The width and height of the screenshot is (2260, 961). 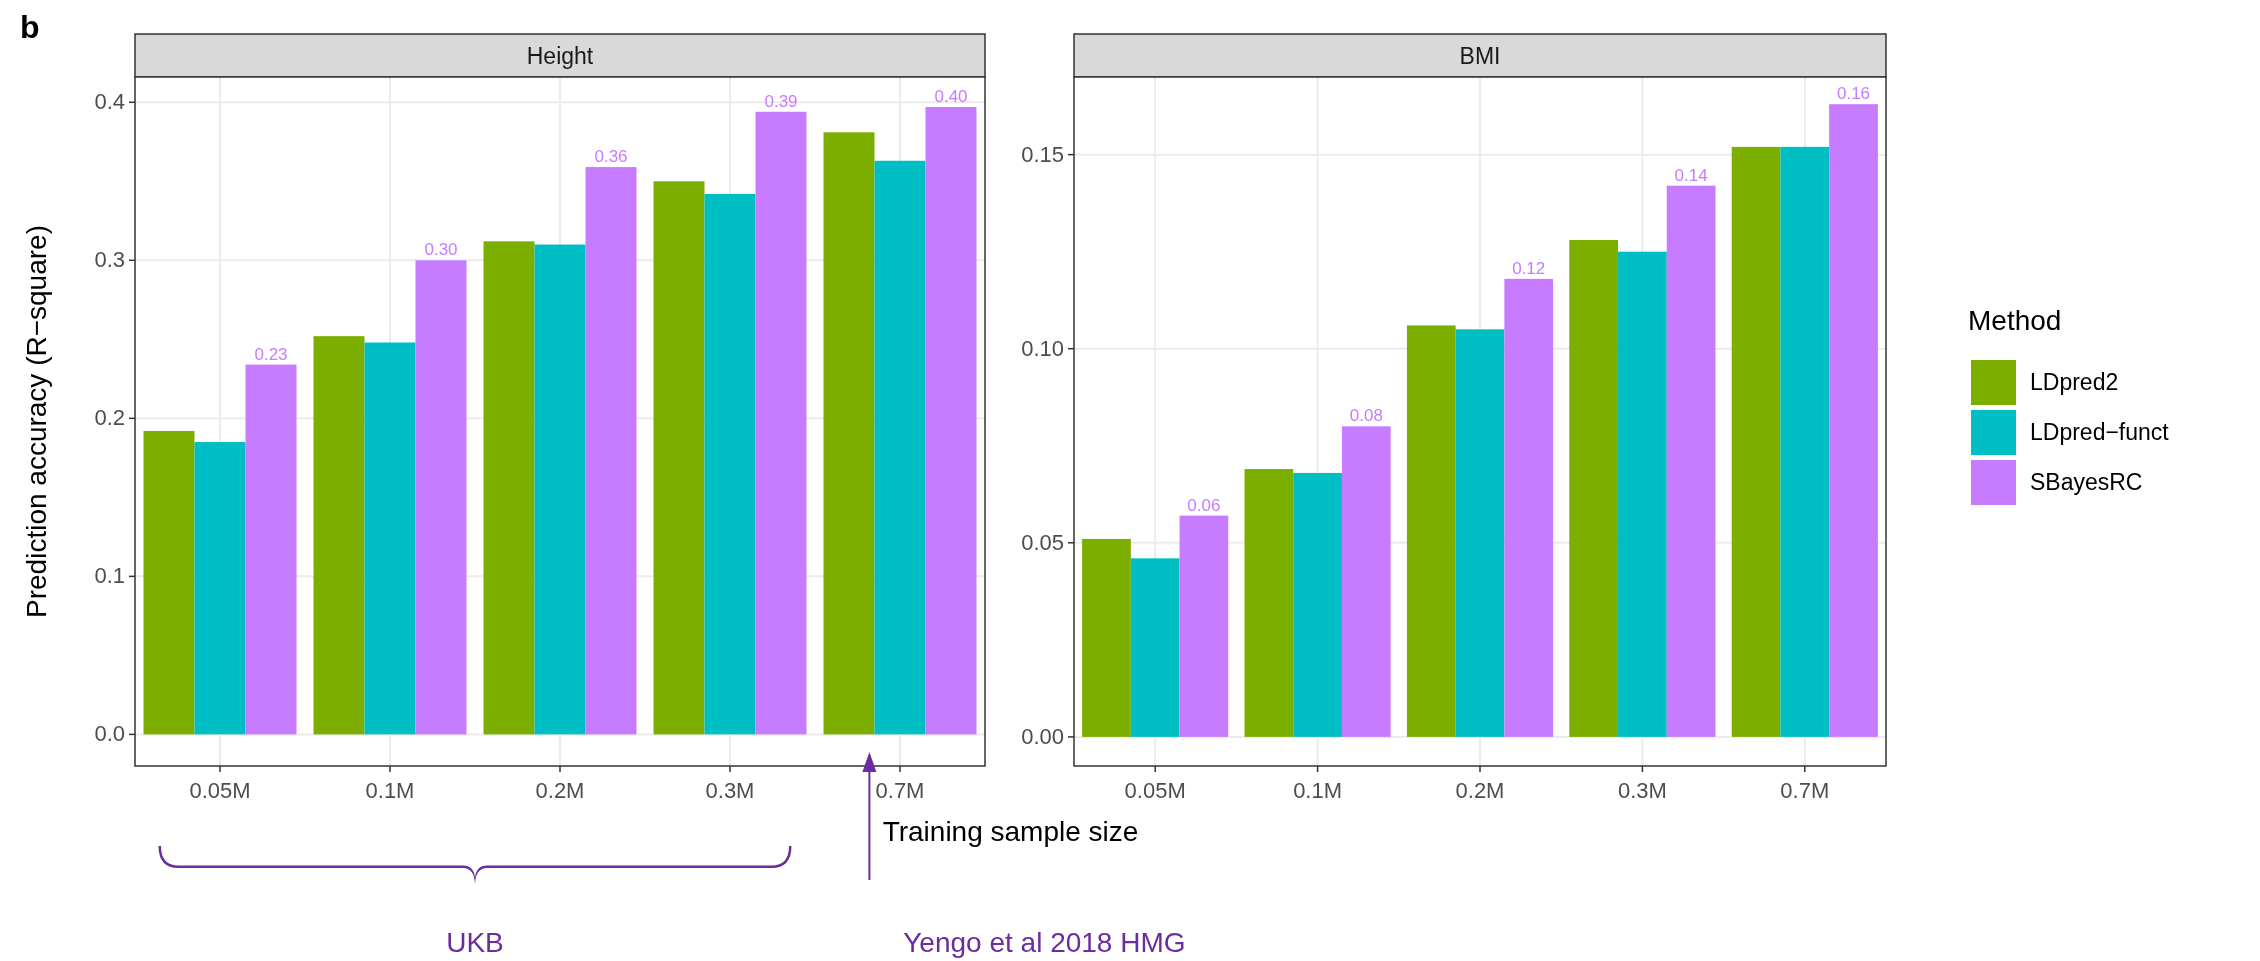 What do you see at coordinates (2015, 320) in the screenshot?
I see `legend-title: Method` at bounding box center [2015, 320].